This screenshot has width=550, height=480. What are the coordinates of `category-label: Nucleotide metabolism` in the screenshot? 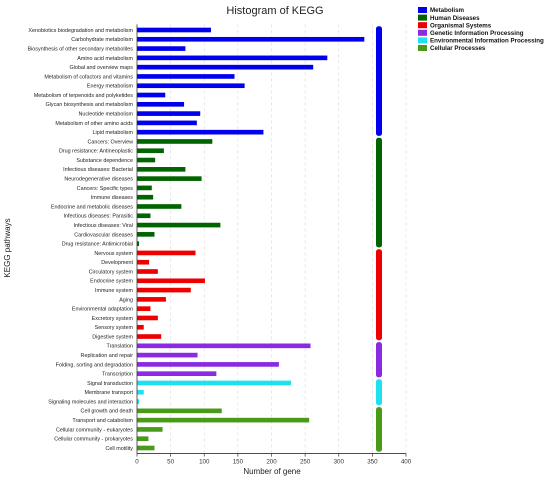 It's located at (105, 115).